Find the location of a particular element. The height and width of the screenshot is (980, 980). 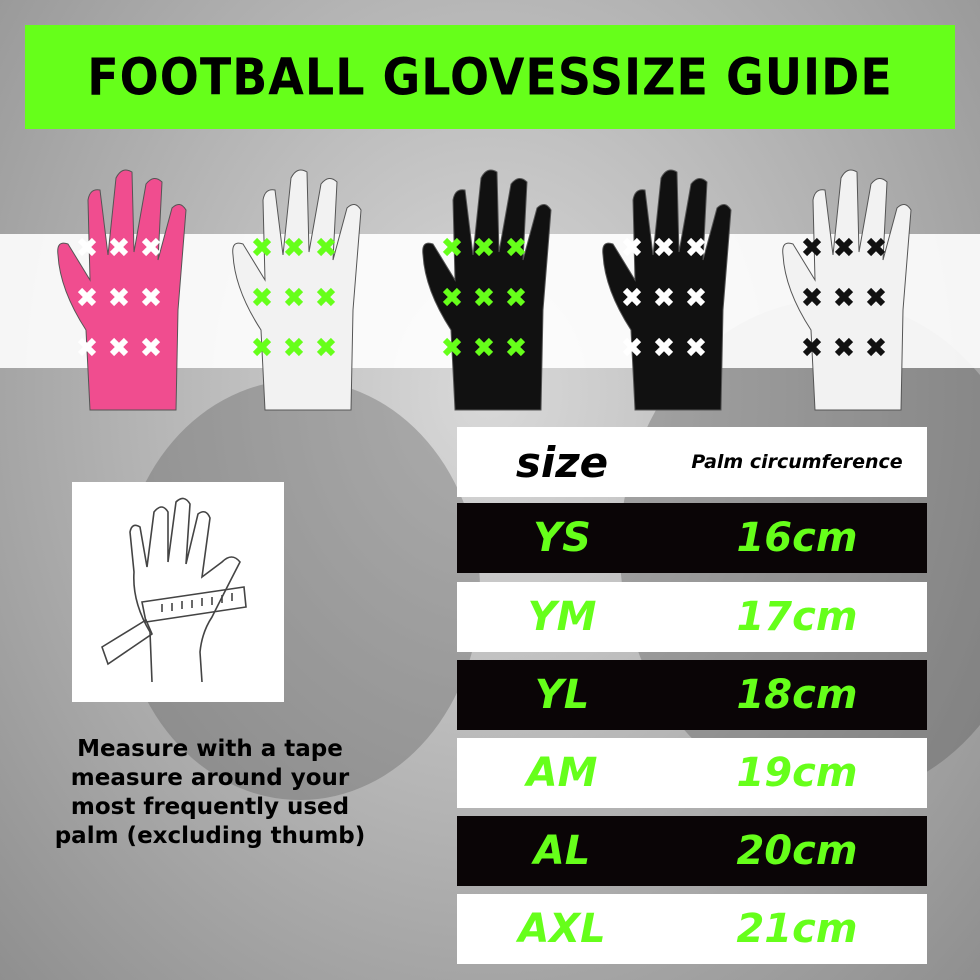

pink-diamond-glove is located at coordinates (125, 290).